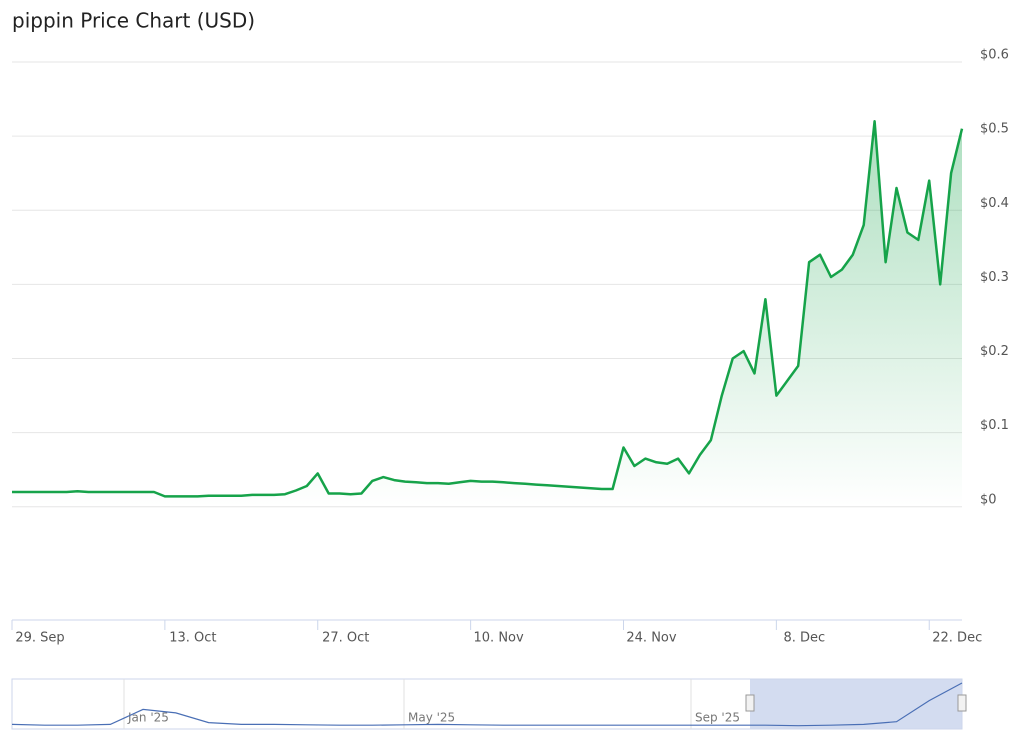  What do you see at coordinates (994, 203) in the screenshot?
I see `y-tick-label: $0.4` at bounding box center [994, 203].